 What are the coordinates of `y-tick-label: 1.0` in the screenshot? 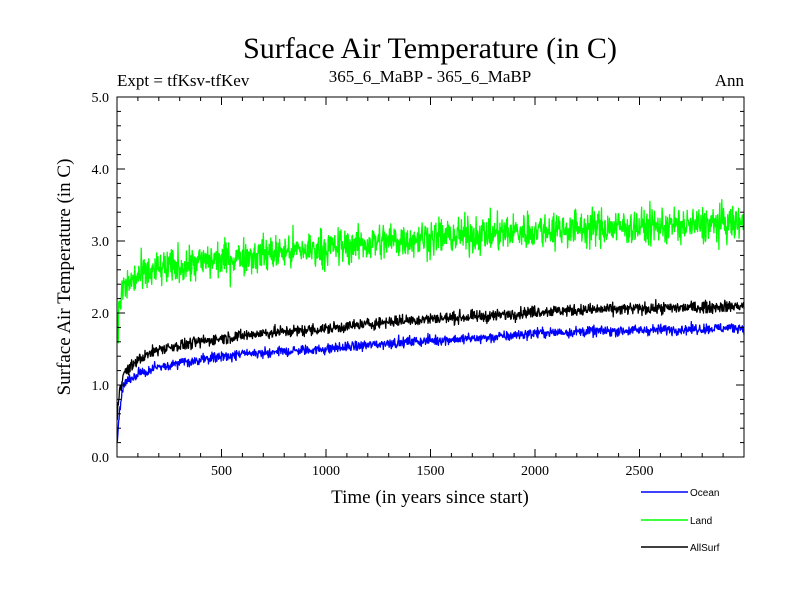 It's located at (101, 386).